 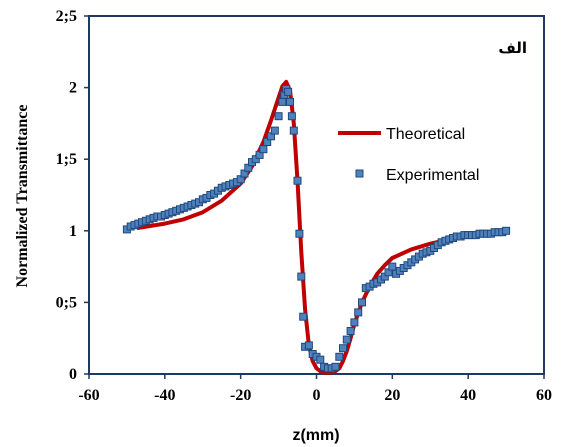 I want to click on y-tick-label: 1, so click(x=73, y=231).